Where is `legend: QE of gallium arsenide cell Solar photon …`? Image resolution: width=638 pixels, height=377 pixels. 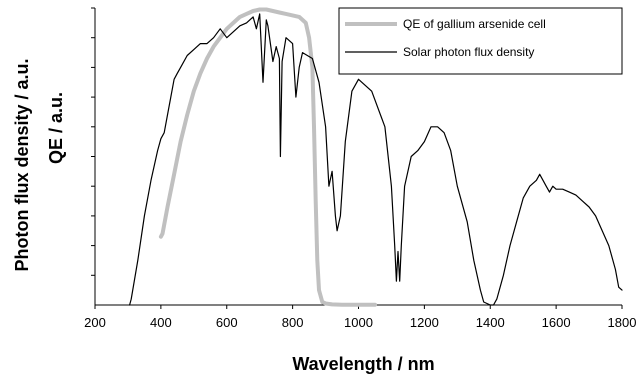
legend: QE of gallium arsenide cell Solar photon … is located at coordinates (480, 41).